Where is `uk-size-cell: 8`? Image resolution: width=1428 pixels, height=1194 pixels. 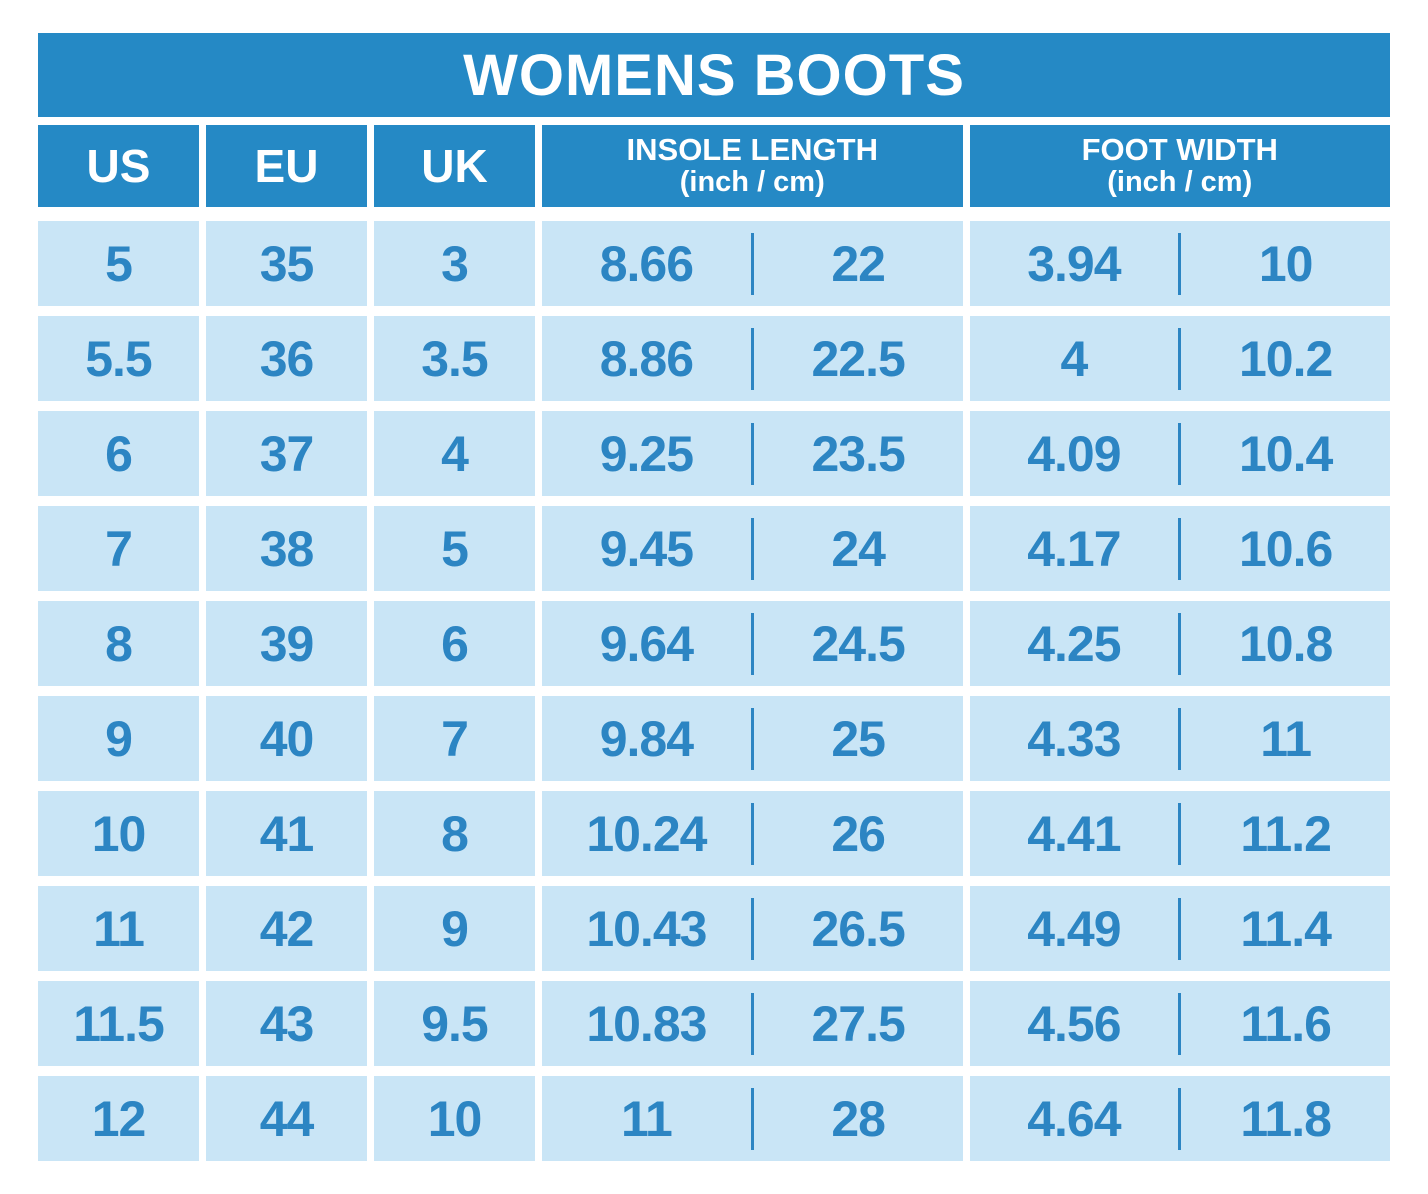 uk-size-cell: 8 is located at coordinates (454, 833).